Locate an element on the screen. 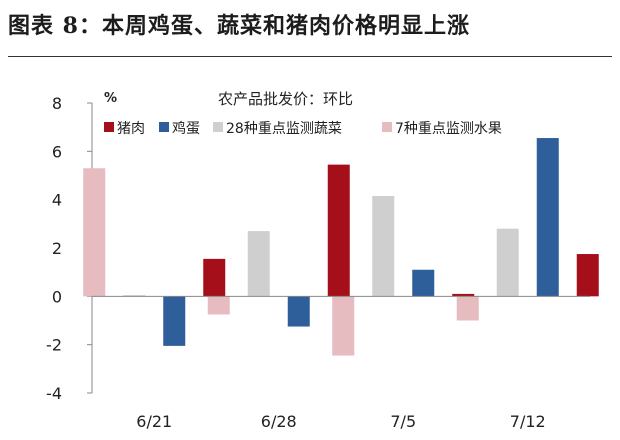 The width and height of the screenshot is (620, 440). y-tick-label: -2 is located at coordinates (54, 345).